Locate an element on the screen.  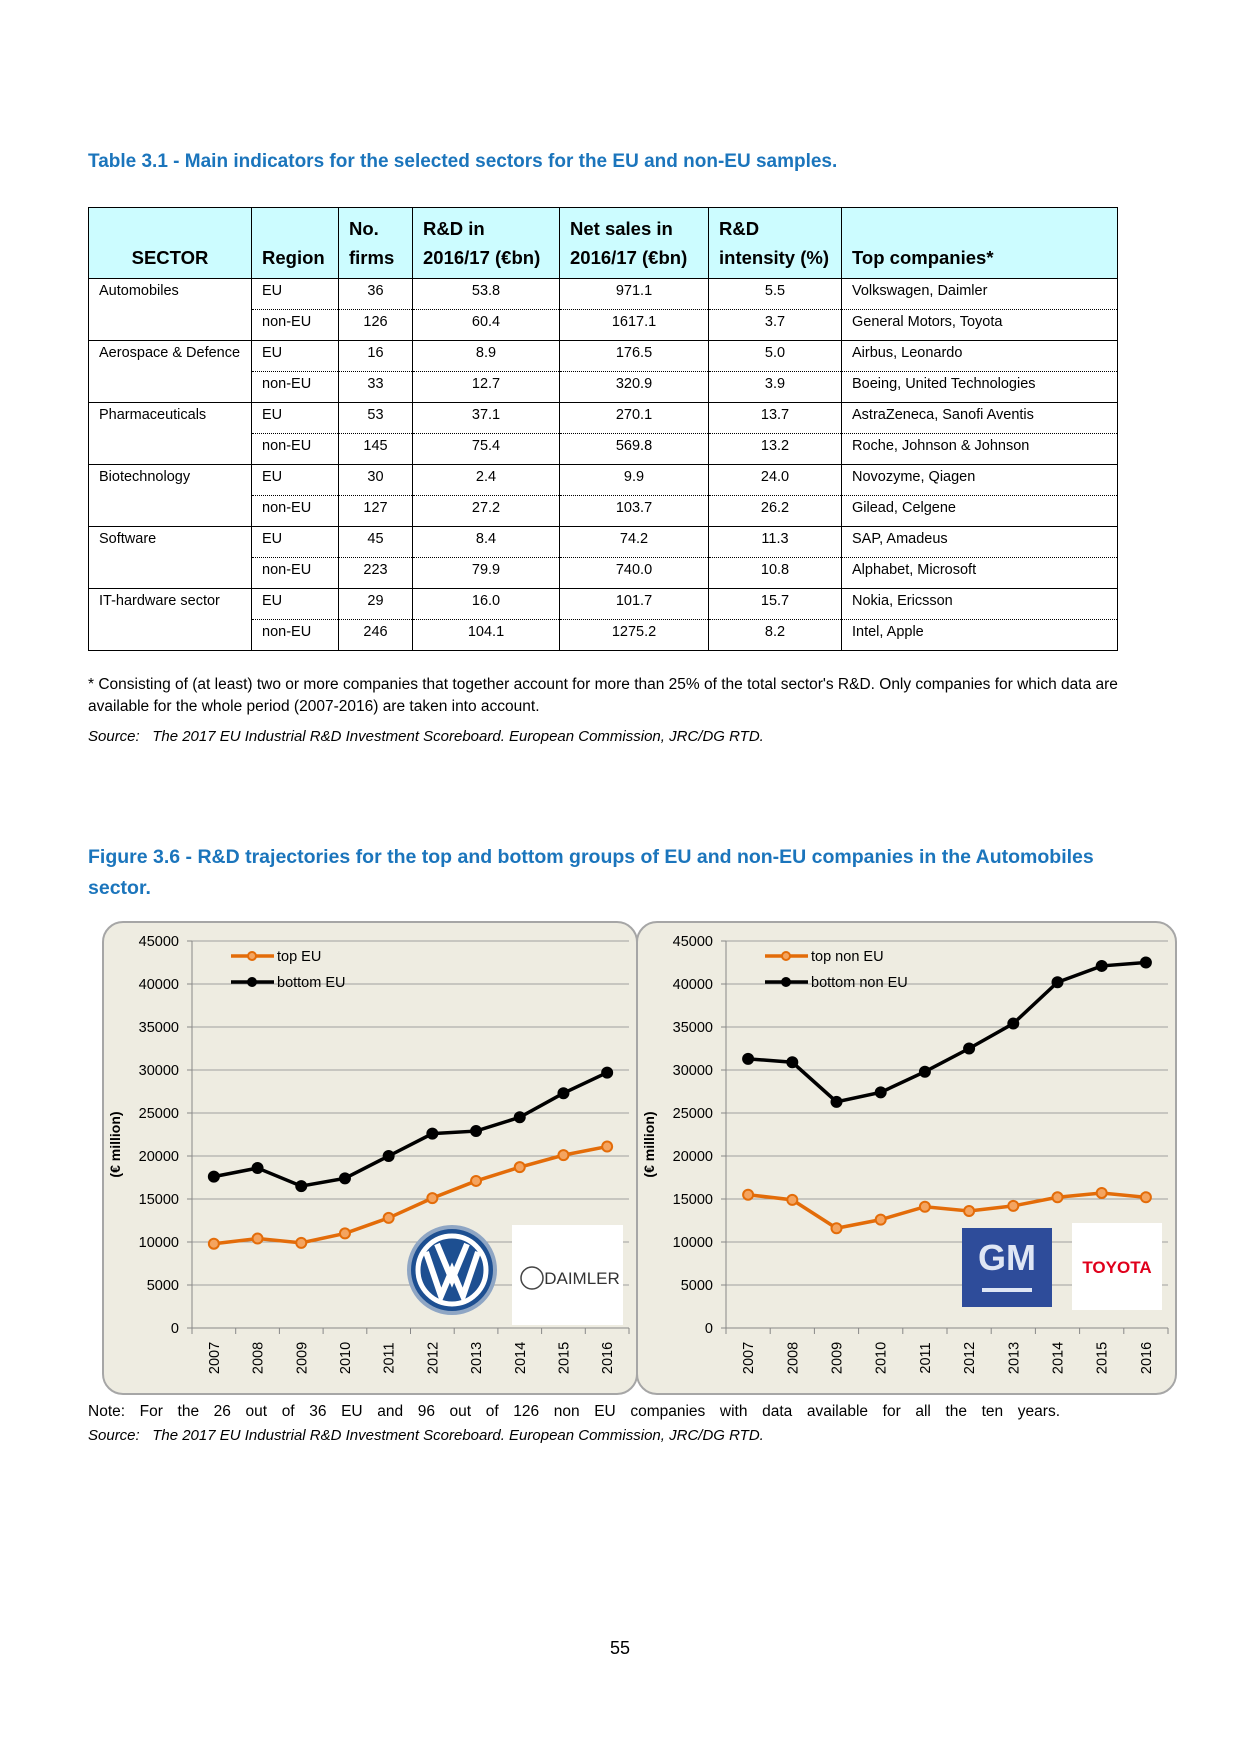
table-row: Software EU 45 8.4 74.2 11.3 SAP, Amadeus is located at coordinates (603, 557).